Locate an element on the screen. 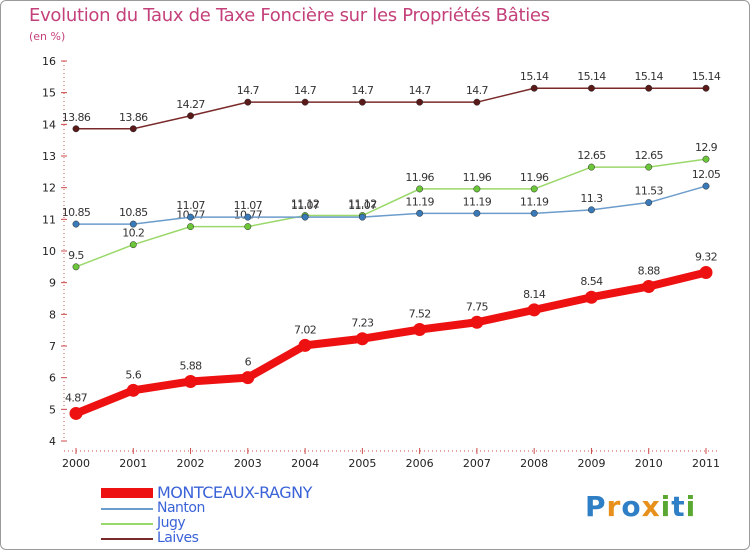 Image resolution: width=750 pixels, height=550 pixels. data-label-montceaux-ragny: 8.54 is located at coordinates (591, 281).